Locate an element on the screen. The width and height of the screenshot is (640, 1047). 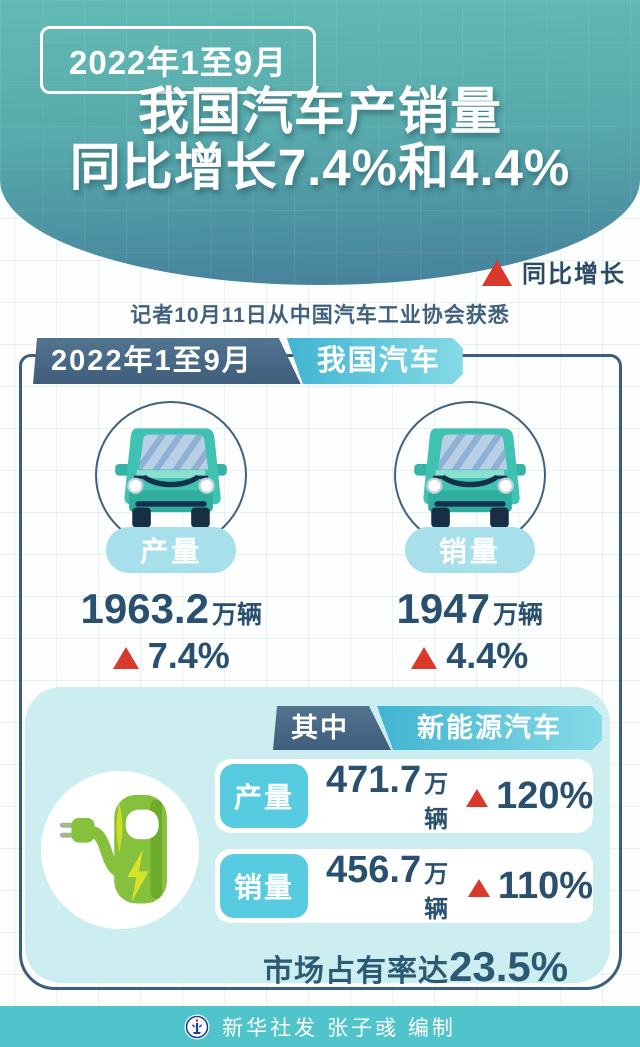
nev-production-change-pct: 120% is located at coordinates (545, 795).